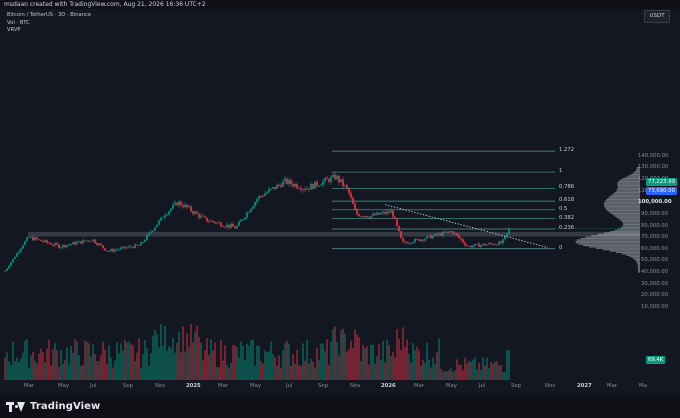 The height and width of the screenshot is (418, 680). I want to click on symbol-info: Bitcoin / TetherUS · 3D · Binance, so click(49, 15).